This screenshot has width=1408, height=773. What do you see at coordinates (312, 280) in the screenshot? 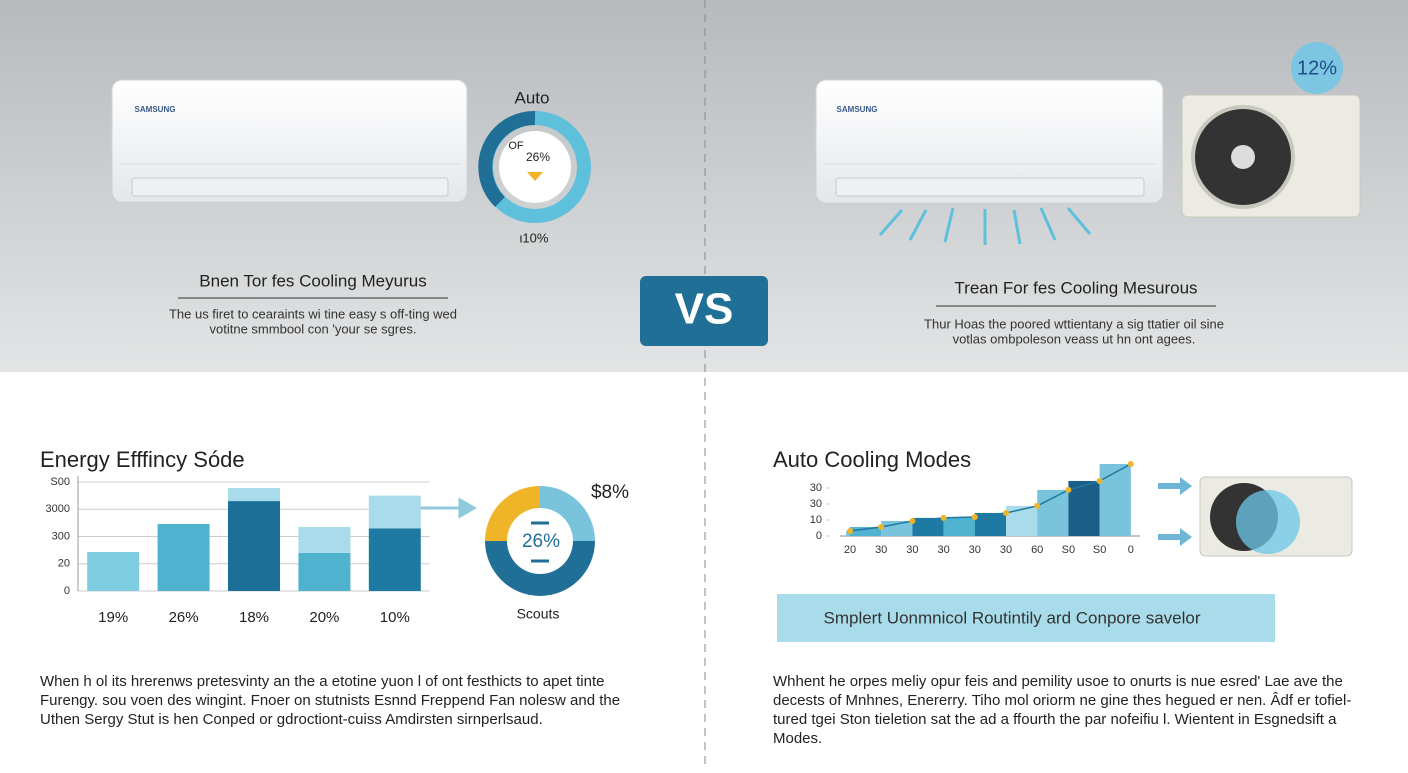
I see `heading: Bnen Tor fes Cooling Meyurus` at bounding box center [312, 280].